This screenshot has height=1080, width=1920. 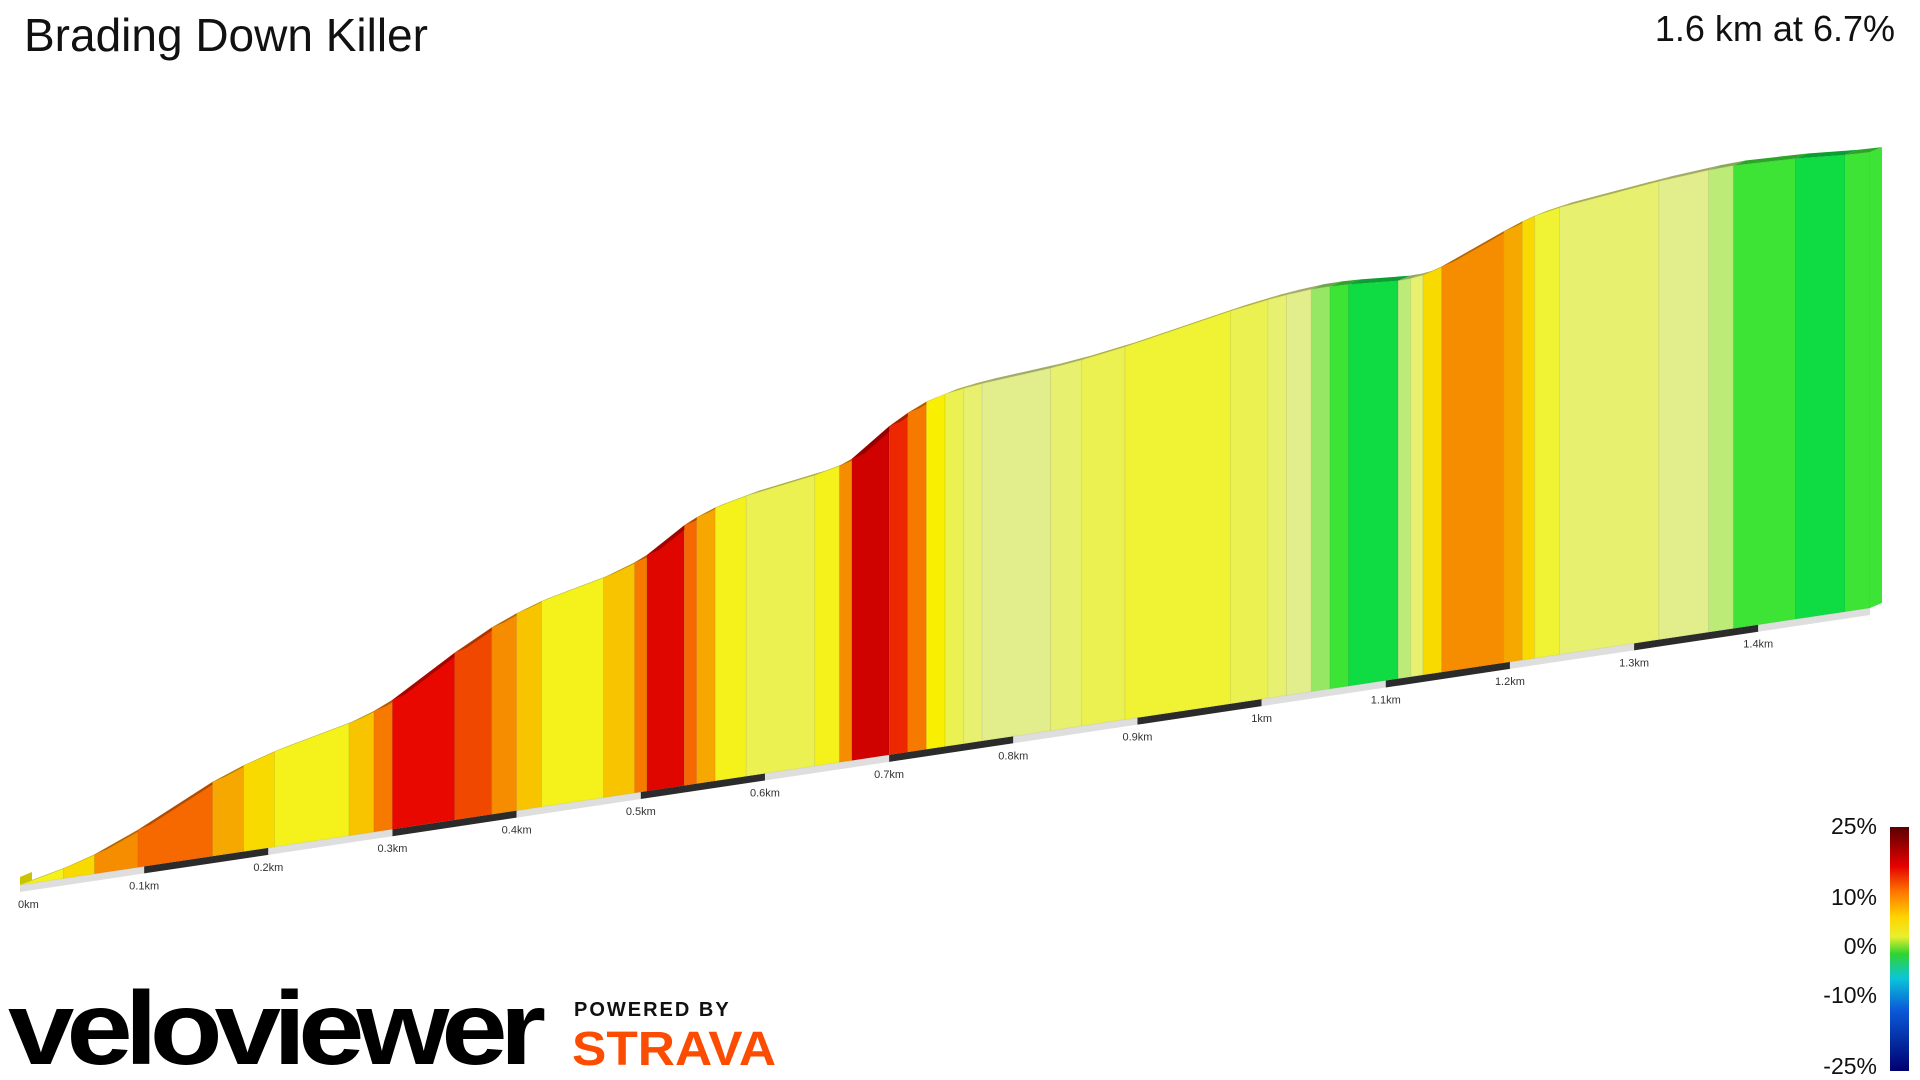 I want to click on distance-tick-label: 0.4km, so click(x=517, y=831).